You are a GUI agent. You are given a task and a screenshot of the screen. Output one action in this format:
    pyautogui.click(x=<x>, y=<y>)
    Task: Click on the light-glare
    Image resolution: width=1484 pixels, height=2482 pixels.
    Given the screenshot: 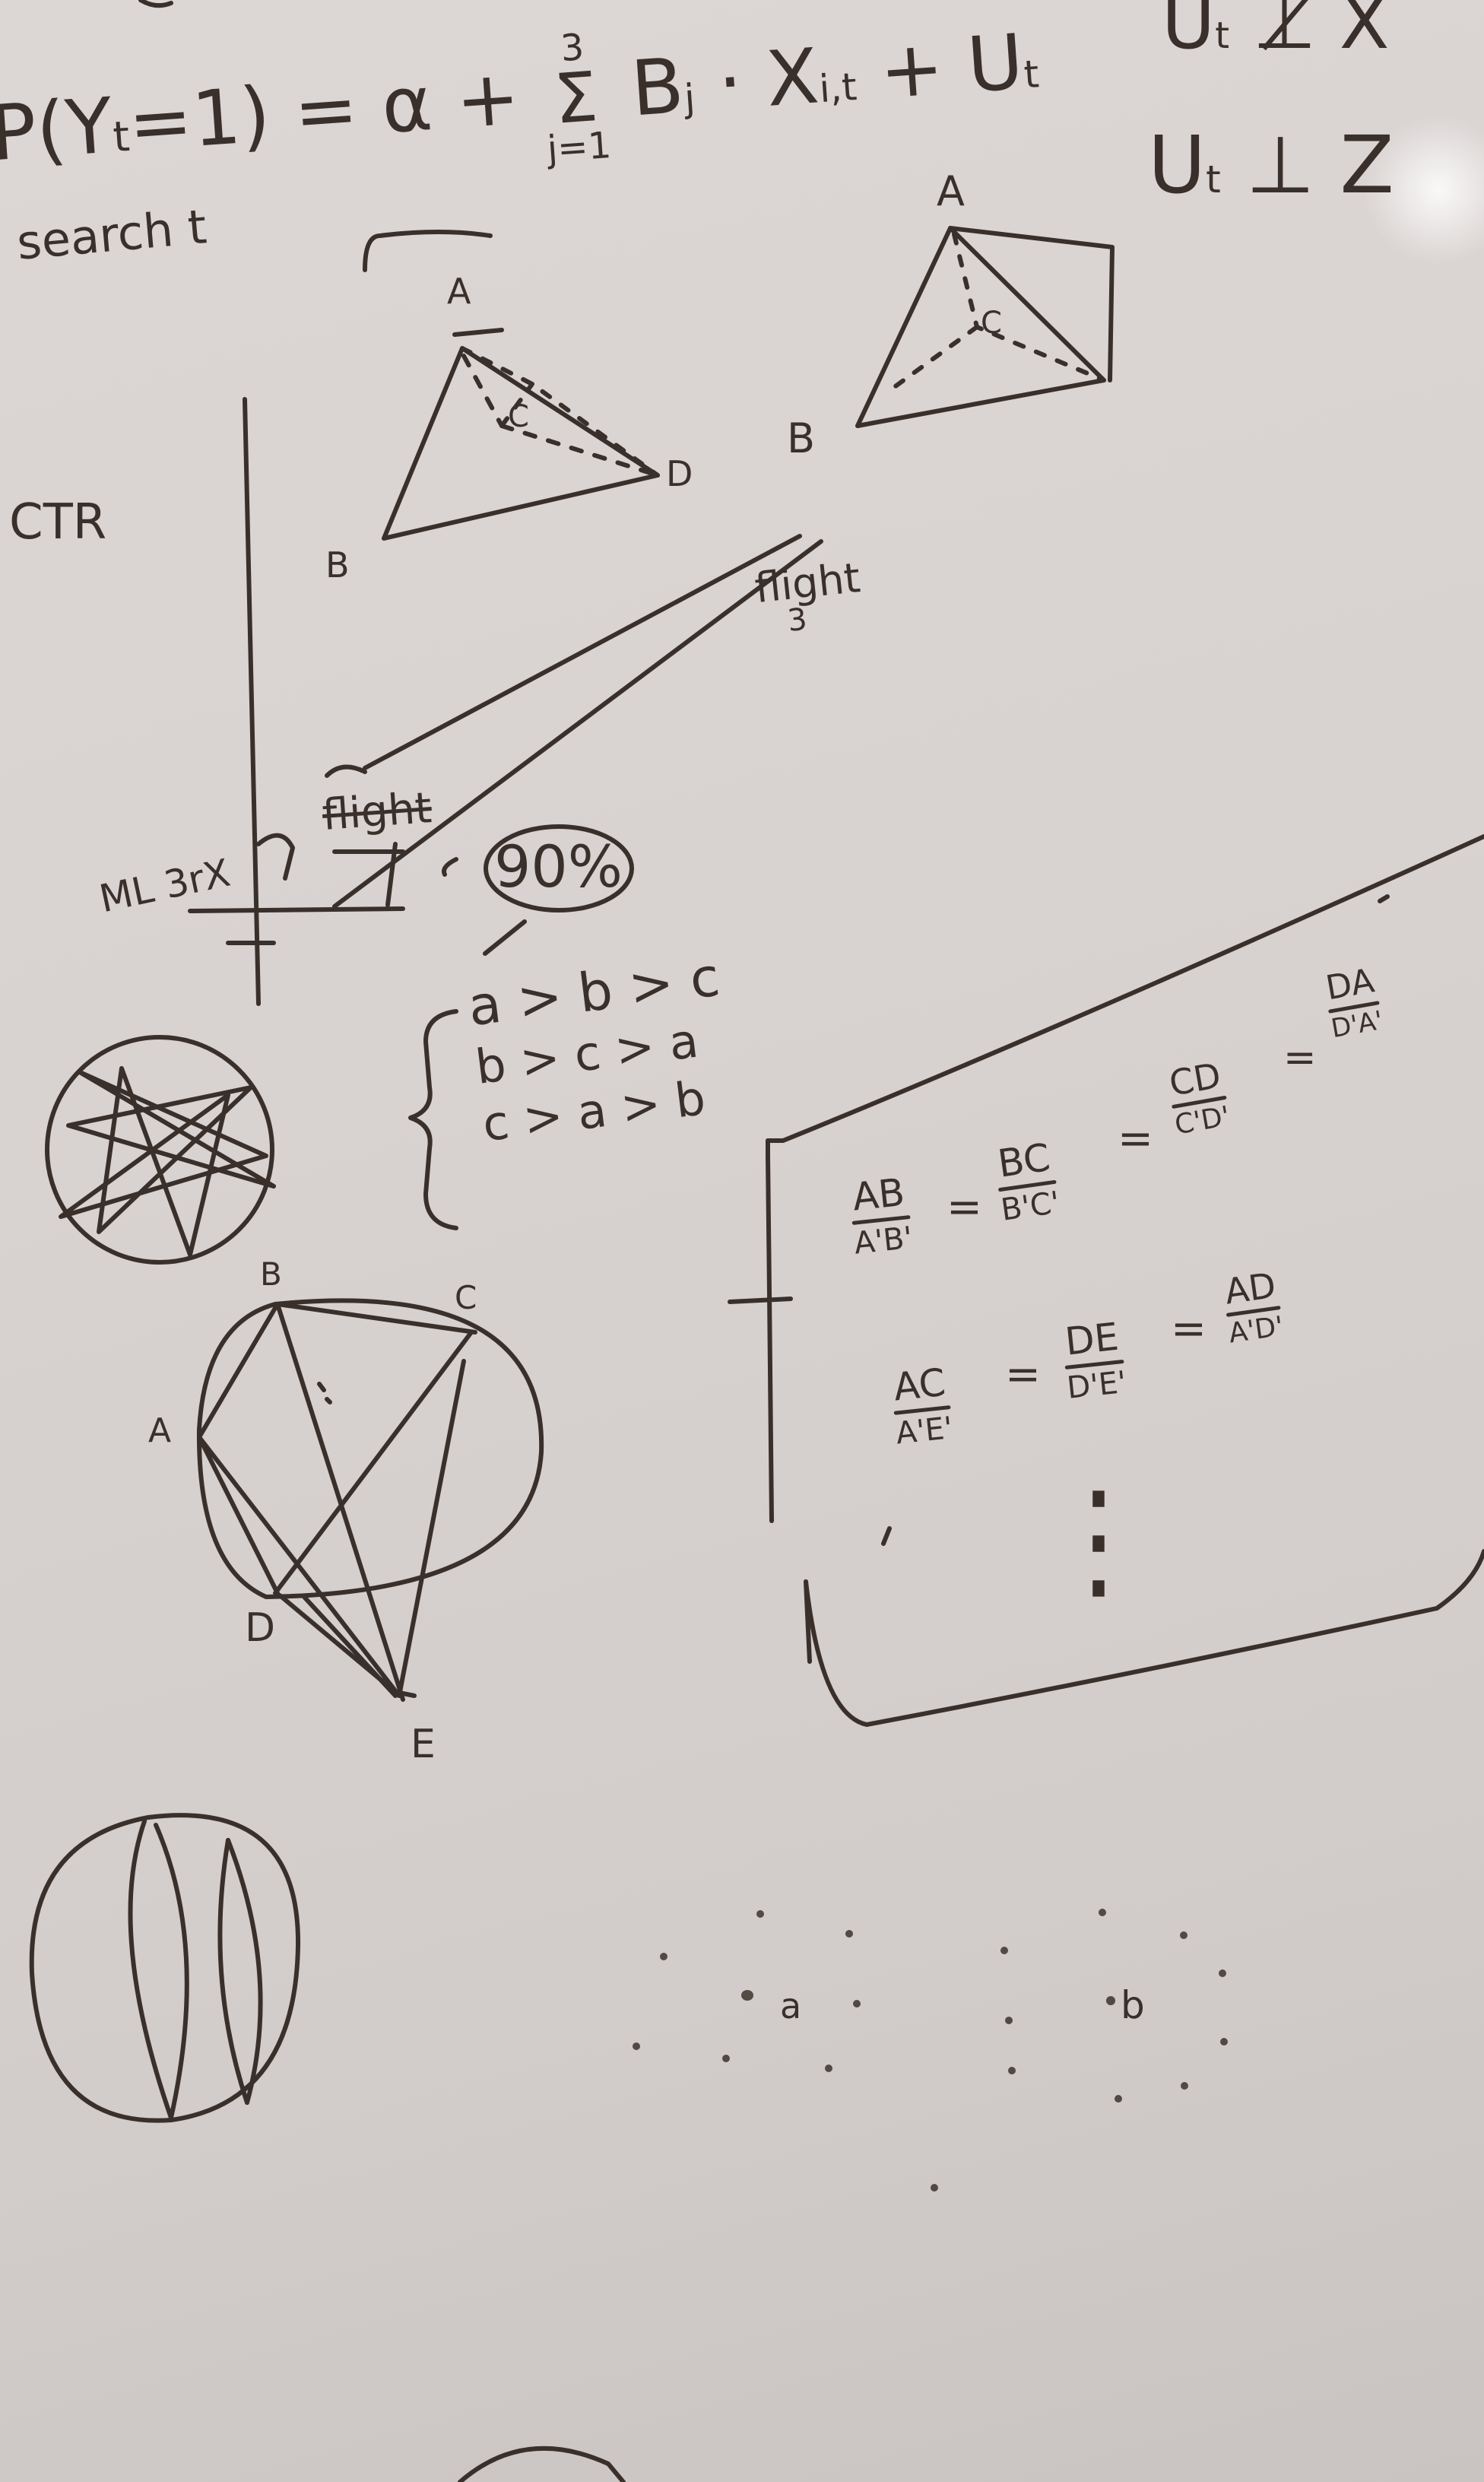 What is the action you would take?
    pyautogui.click(x=1423, y=190)
    